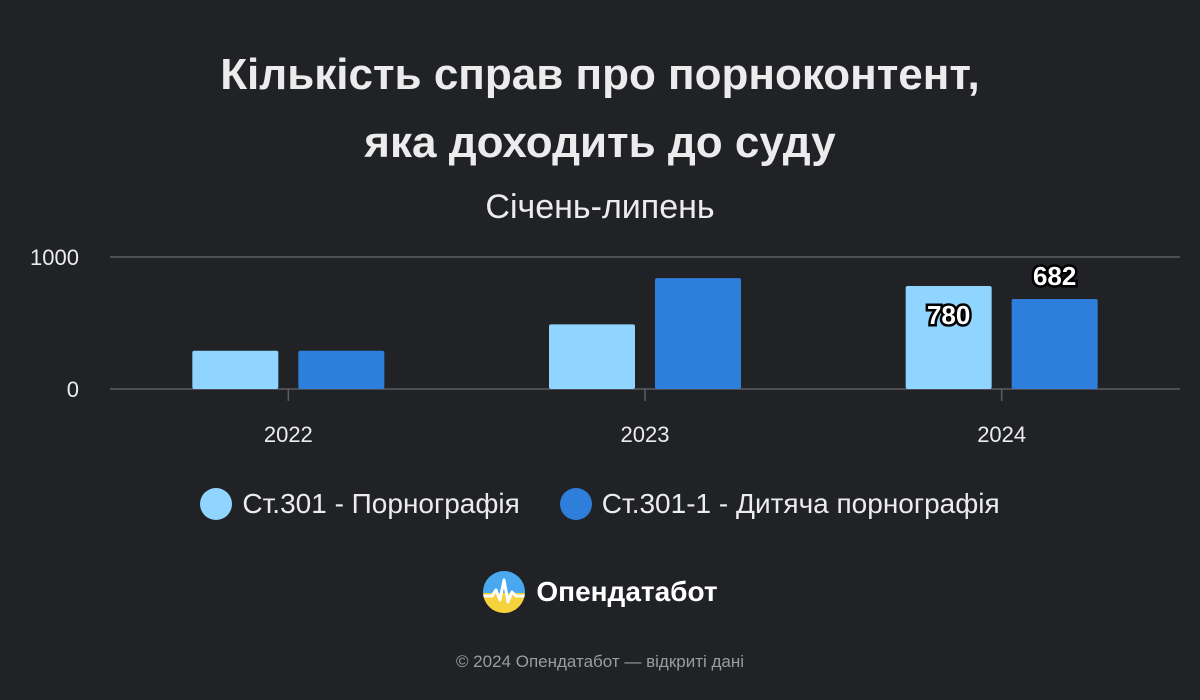 This screenshot has height=700, width=1200. Describe the element at coordinates (1001, 434) in the screenshot. I see `x-tick-label-2024: 2024` at that location.